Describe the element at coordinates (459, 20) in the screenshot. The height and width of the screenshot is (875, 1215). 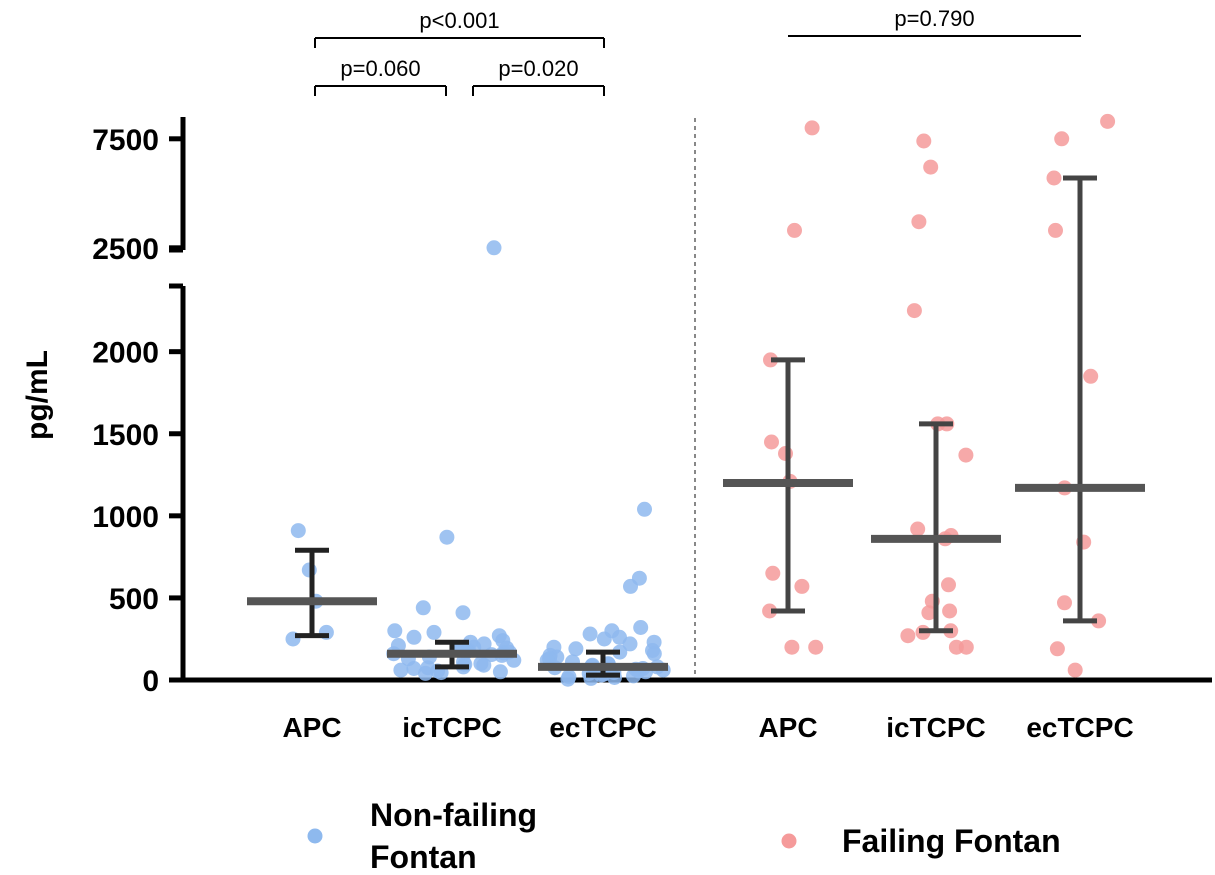
I see `p-value-label: p<0.001` at that location.